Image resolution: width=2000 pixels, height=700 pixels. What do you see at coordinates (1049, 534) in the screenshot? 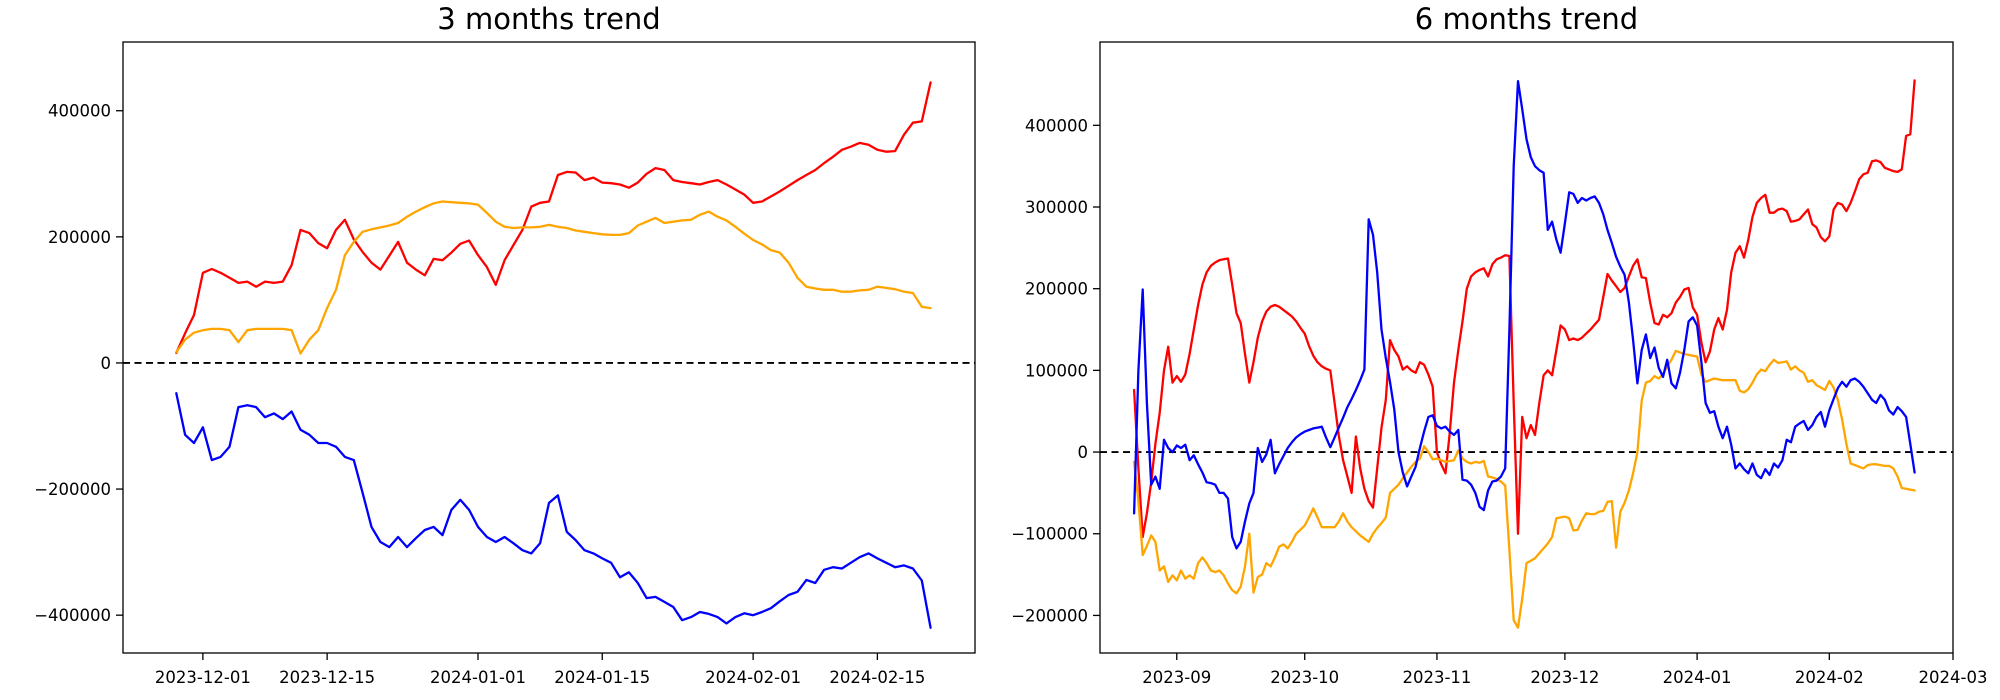
I see `y-tick-label: −100000` at bounding box center [1049, 534].